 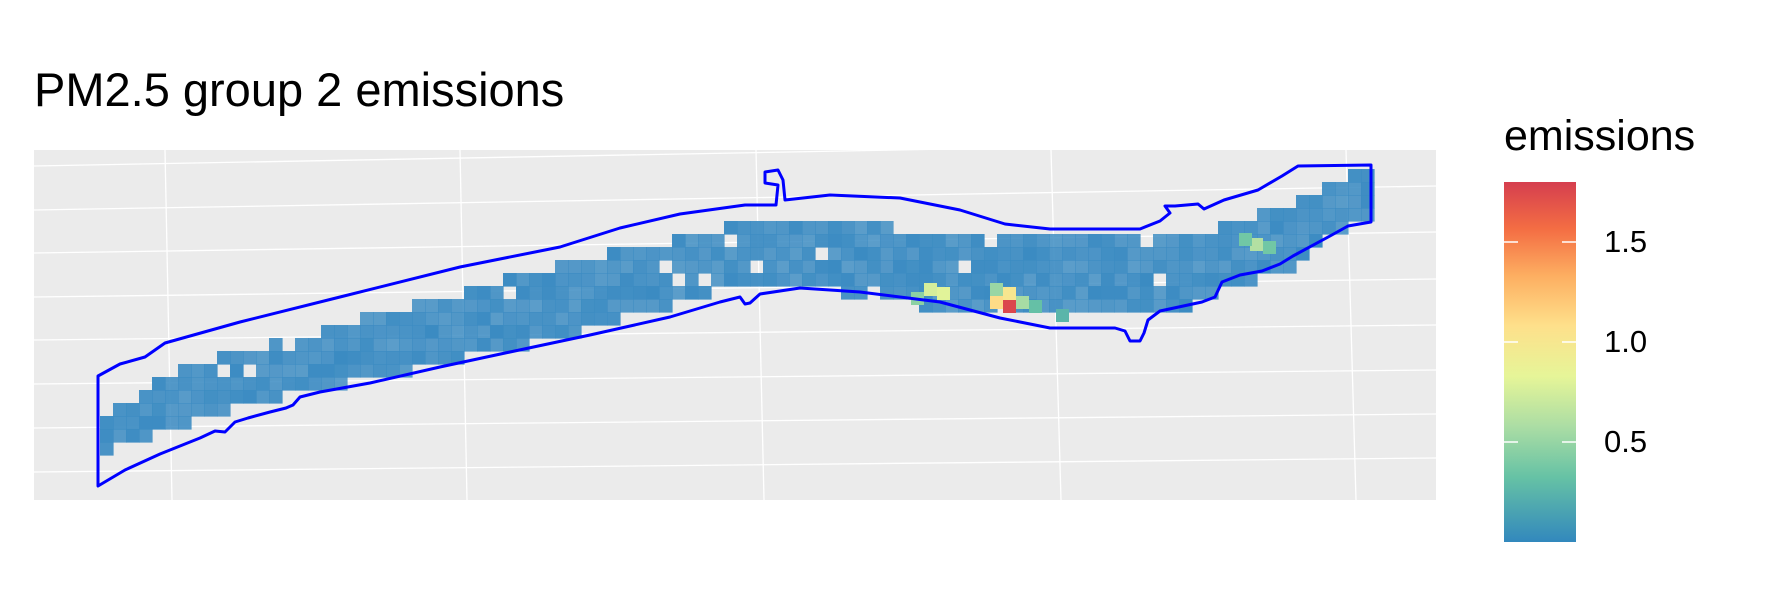 I want to click on emission-hotspot-cell, so click(x=996, y=302).